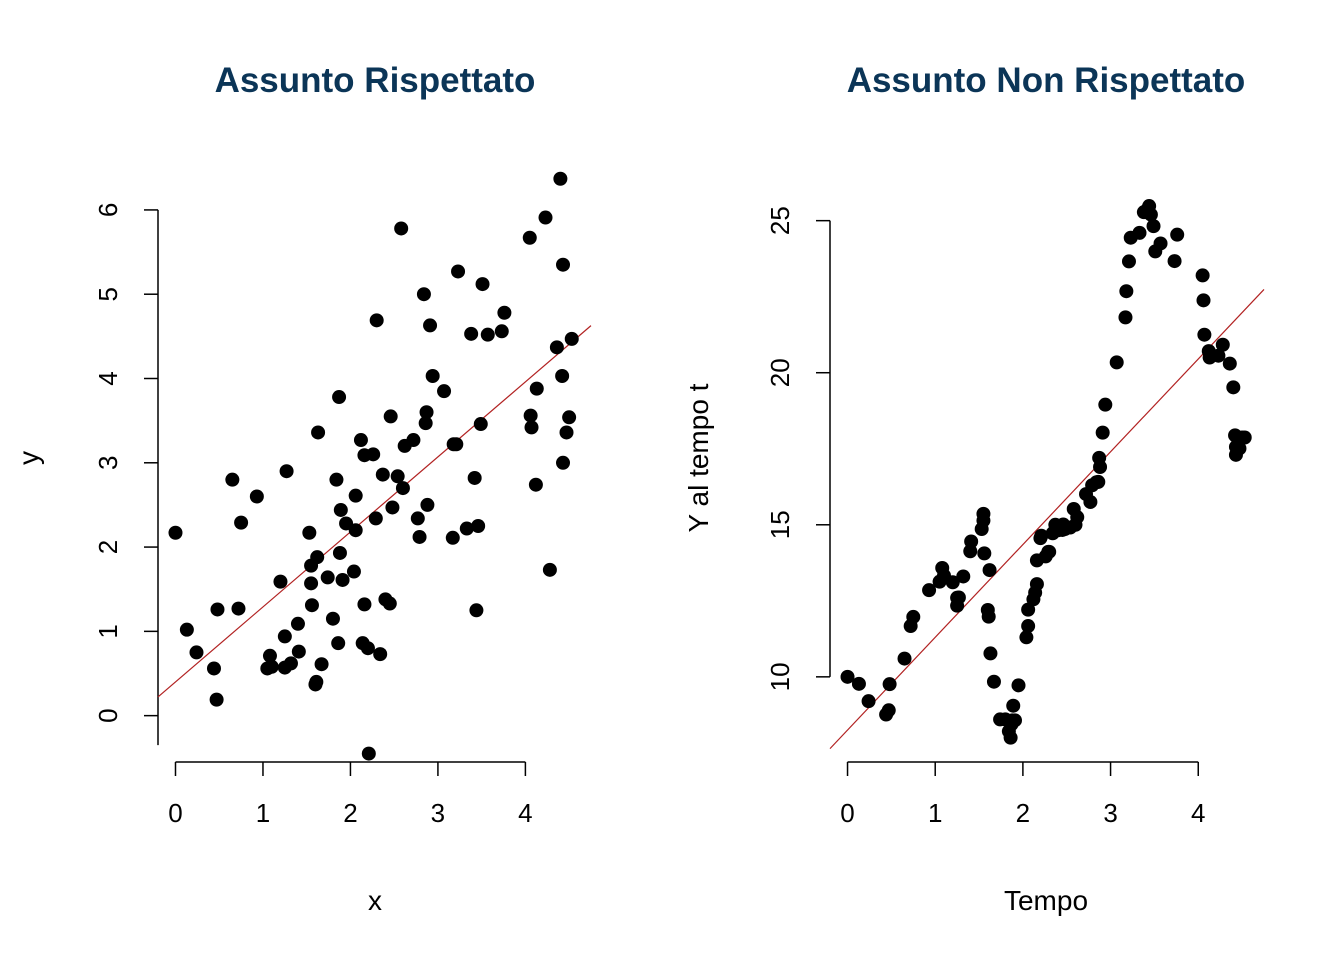 The width and height of the screenshot is (1344, 960). I want to click on right-y-tick-label: 20, so click(780, 372).